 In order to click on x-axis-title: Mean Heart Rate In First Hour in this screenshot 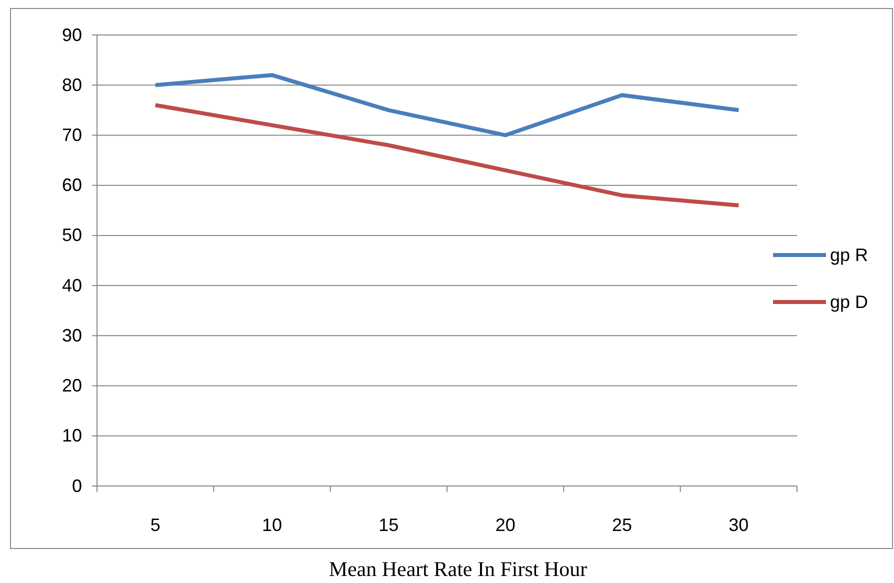, I will do `click(458, 569)`.